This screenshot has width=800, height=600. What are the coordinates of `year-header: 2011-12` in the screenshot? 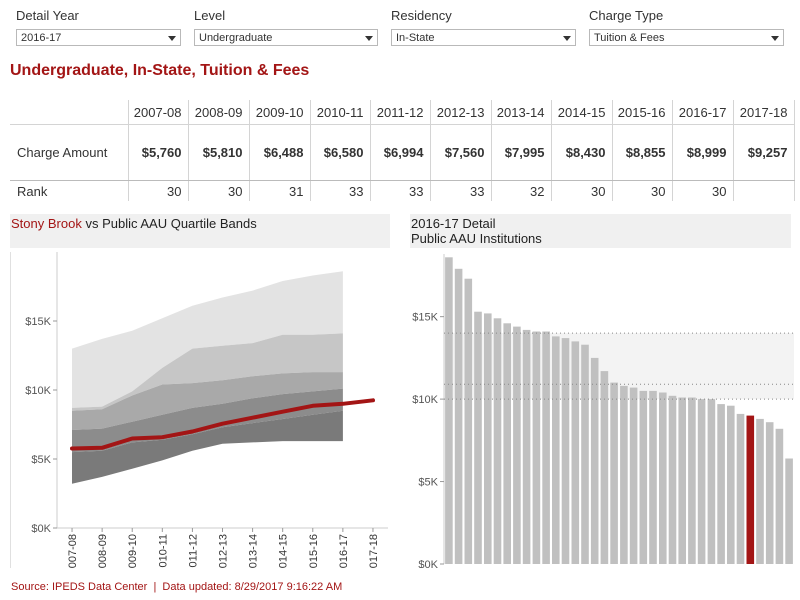 It's located at (400, 112).